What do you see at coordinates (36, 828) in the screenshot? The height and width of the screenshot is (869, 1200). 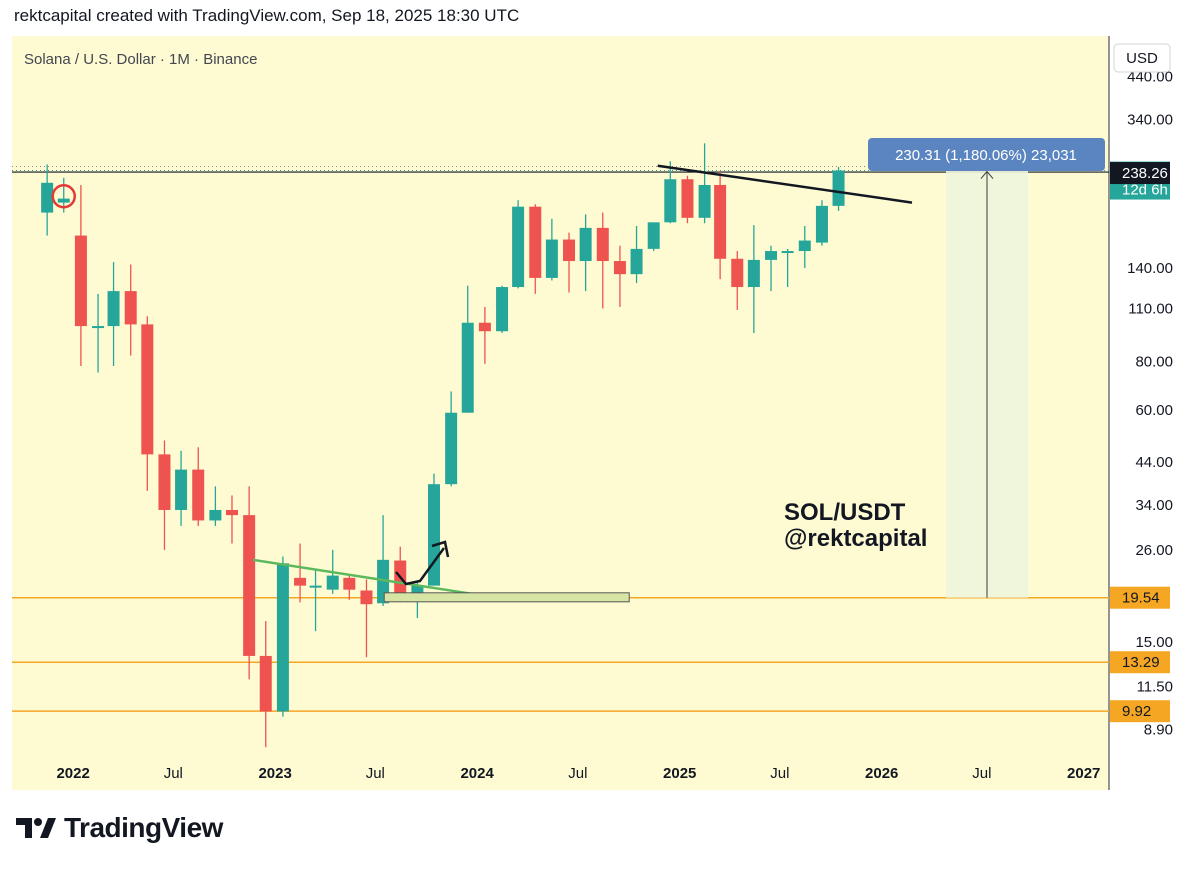 I see `tradingview-logo-icon` at bounding box center [36, 828].